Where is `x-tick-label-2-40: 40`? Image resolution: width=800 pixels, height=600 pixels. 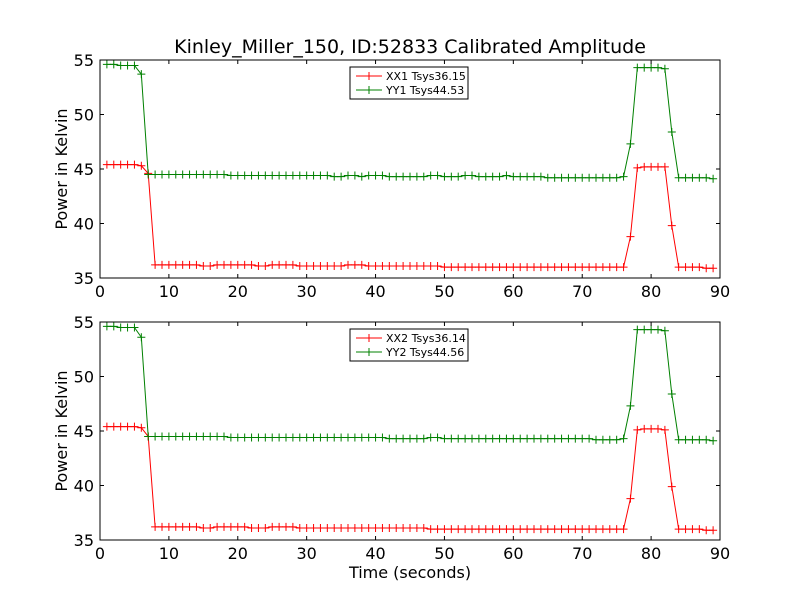
x-tick-label-2-40: 40 is located at coordinates (375, 553).